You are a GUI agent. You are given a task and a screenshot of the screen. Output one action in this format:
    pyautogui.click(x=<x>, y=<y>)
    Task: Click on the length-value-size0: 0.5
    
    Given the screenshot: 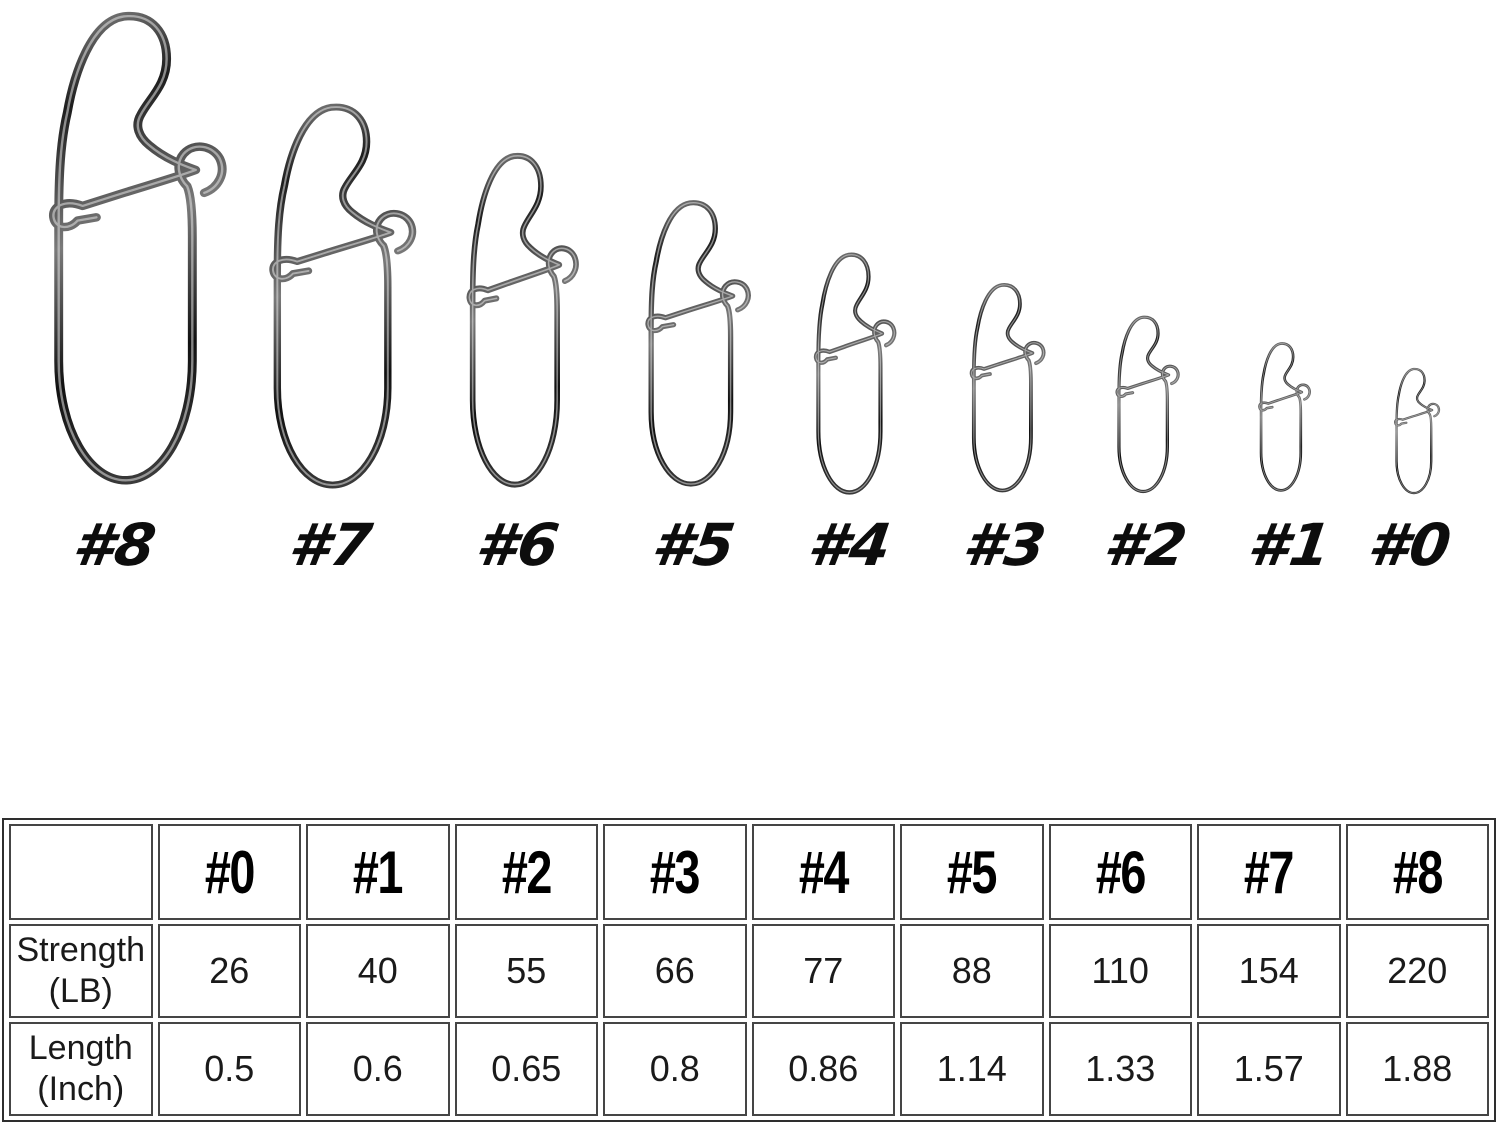 What is the action you would take?
    pyautogui.click(x=229, y=1069)
    